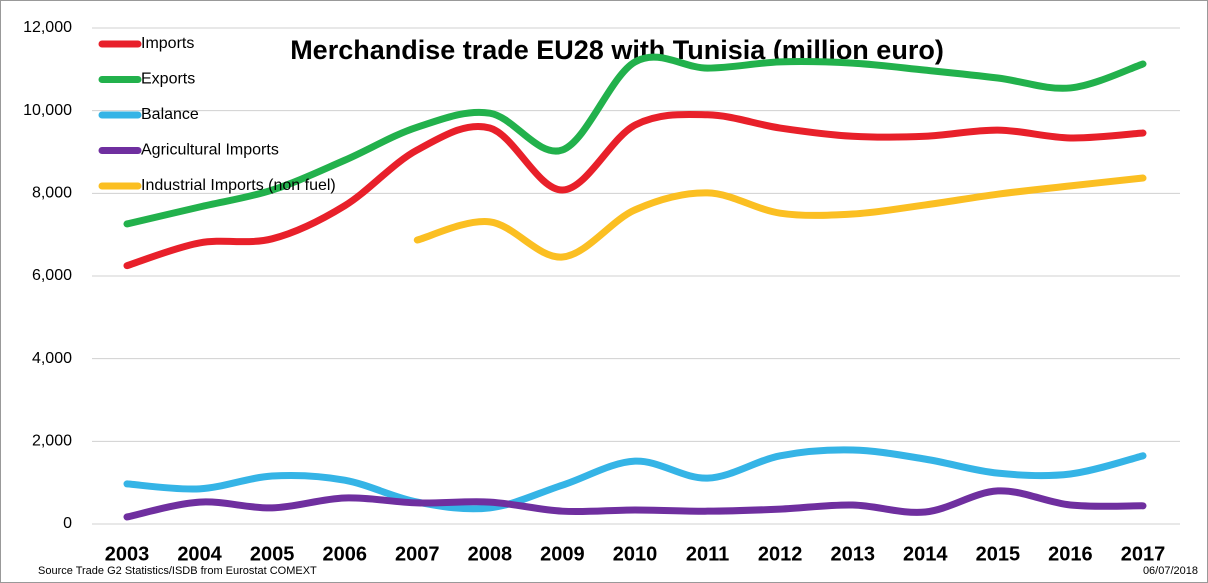 This screenshot has width=1208, height=583. Describe the element at coordinates (168, 79) in the screenshot. I see `legend-label: Exports` at that location.